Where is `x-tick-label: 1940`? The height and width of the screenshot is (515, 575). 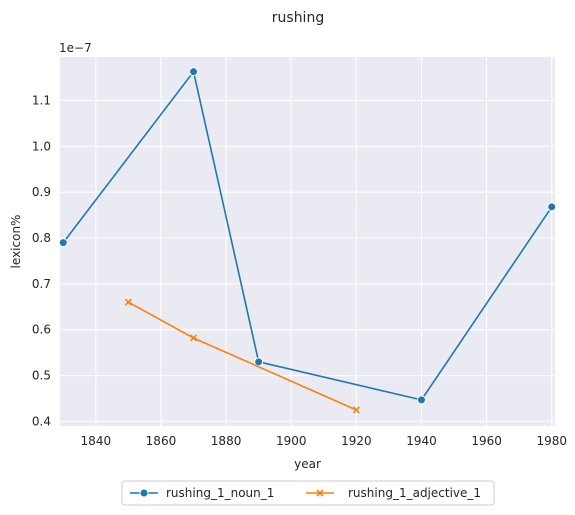 x-tick-label: 1940 is located at coordinates (421, 441).